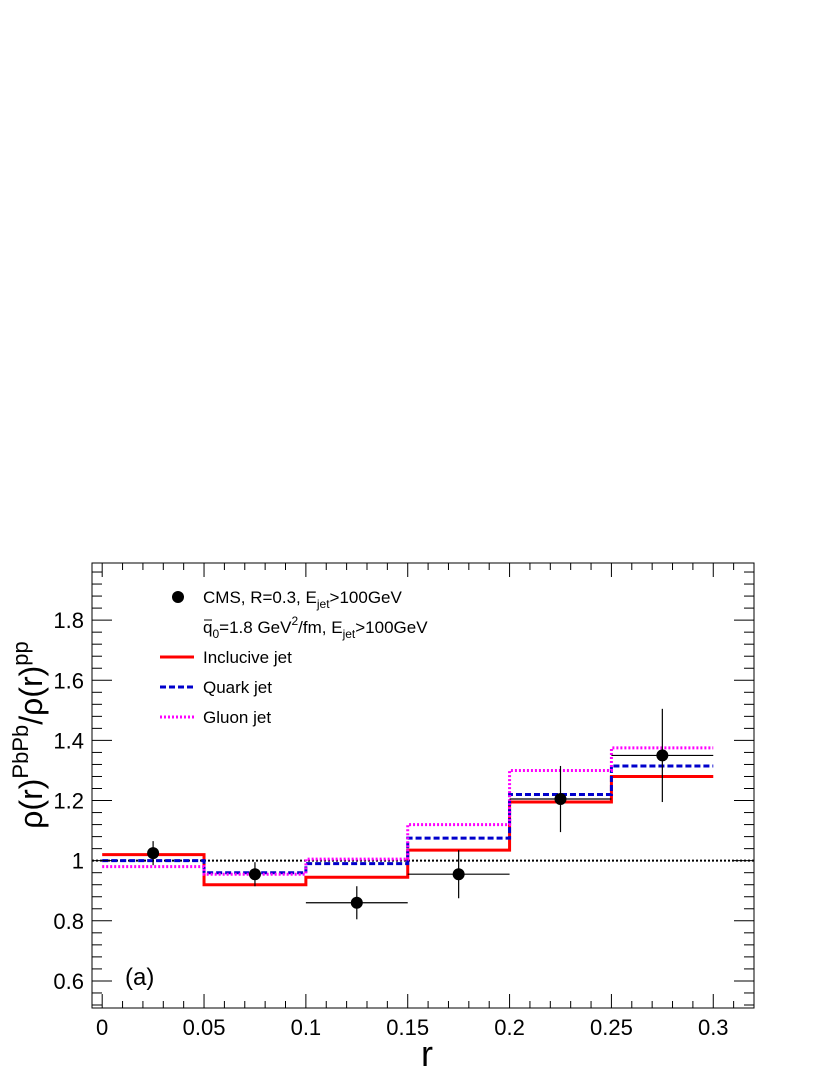  What do you see at coordinates (102, 1027) in the screenshot?
I see `x-tick-label: 0` at bounding box center [102, 1027].